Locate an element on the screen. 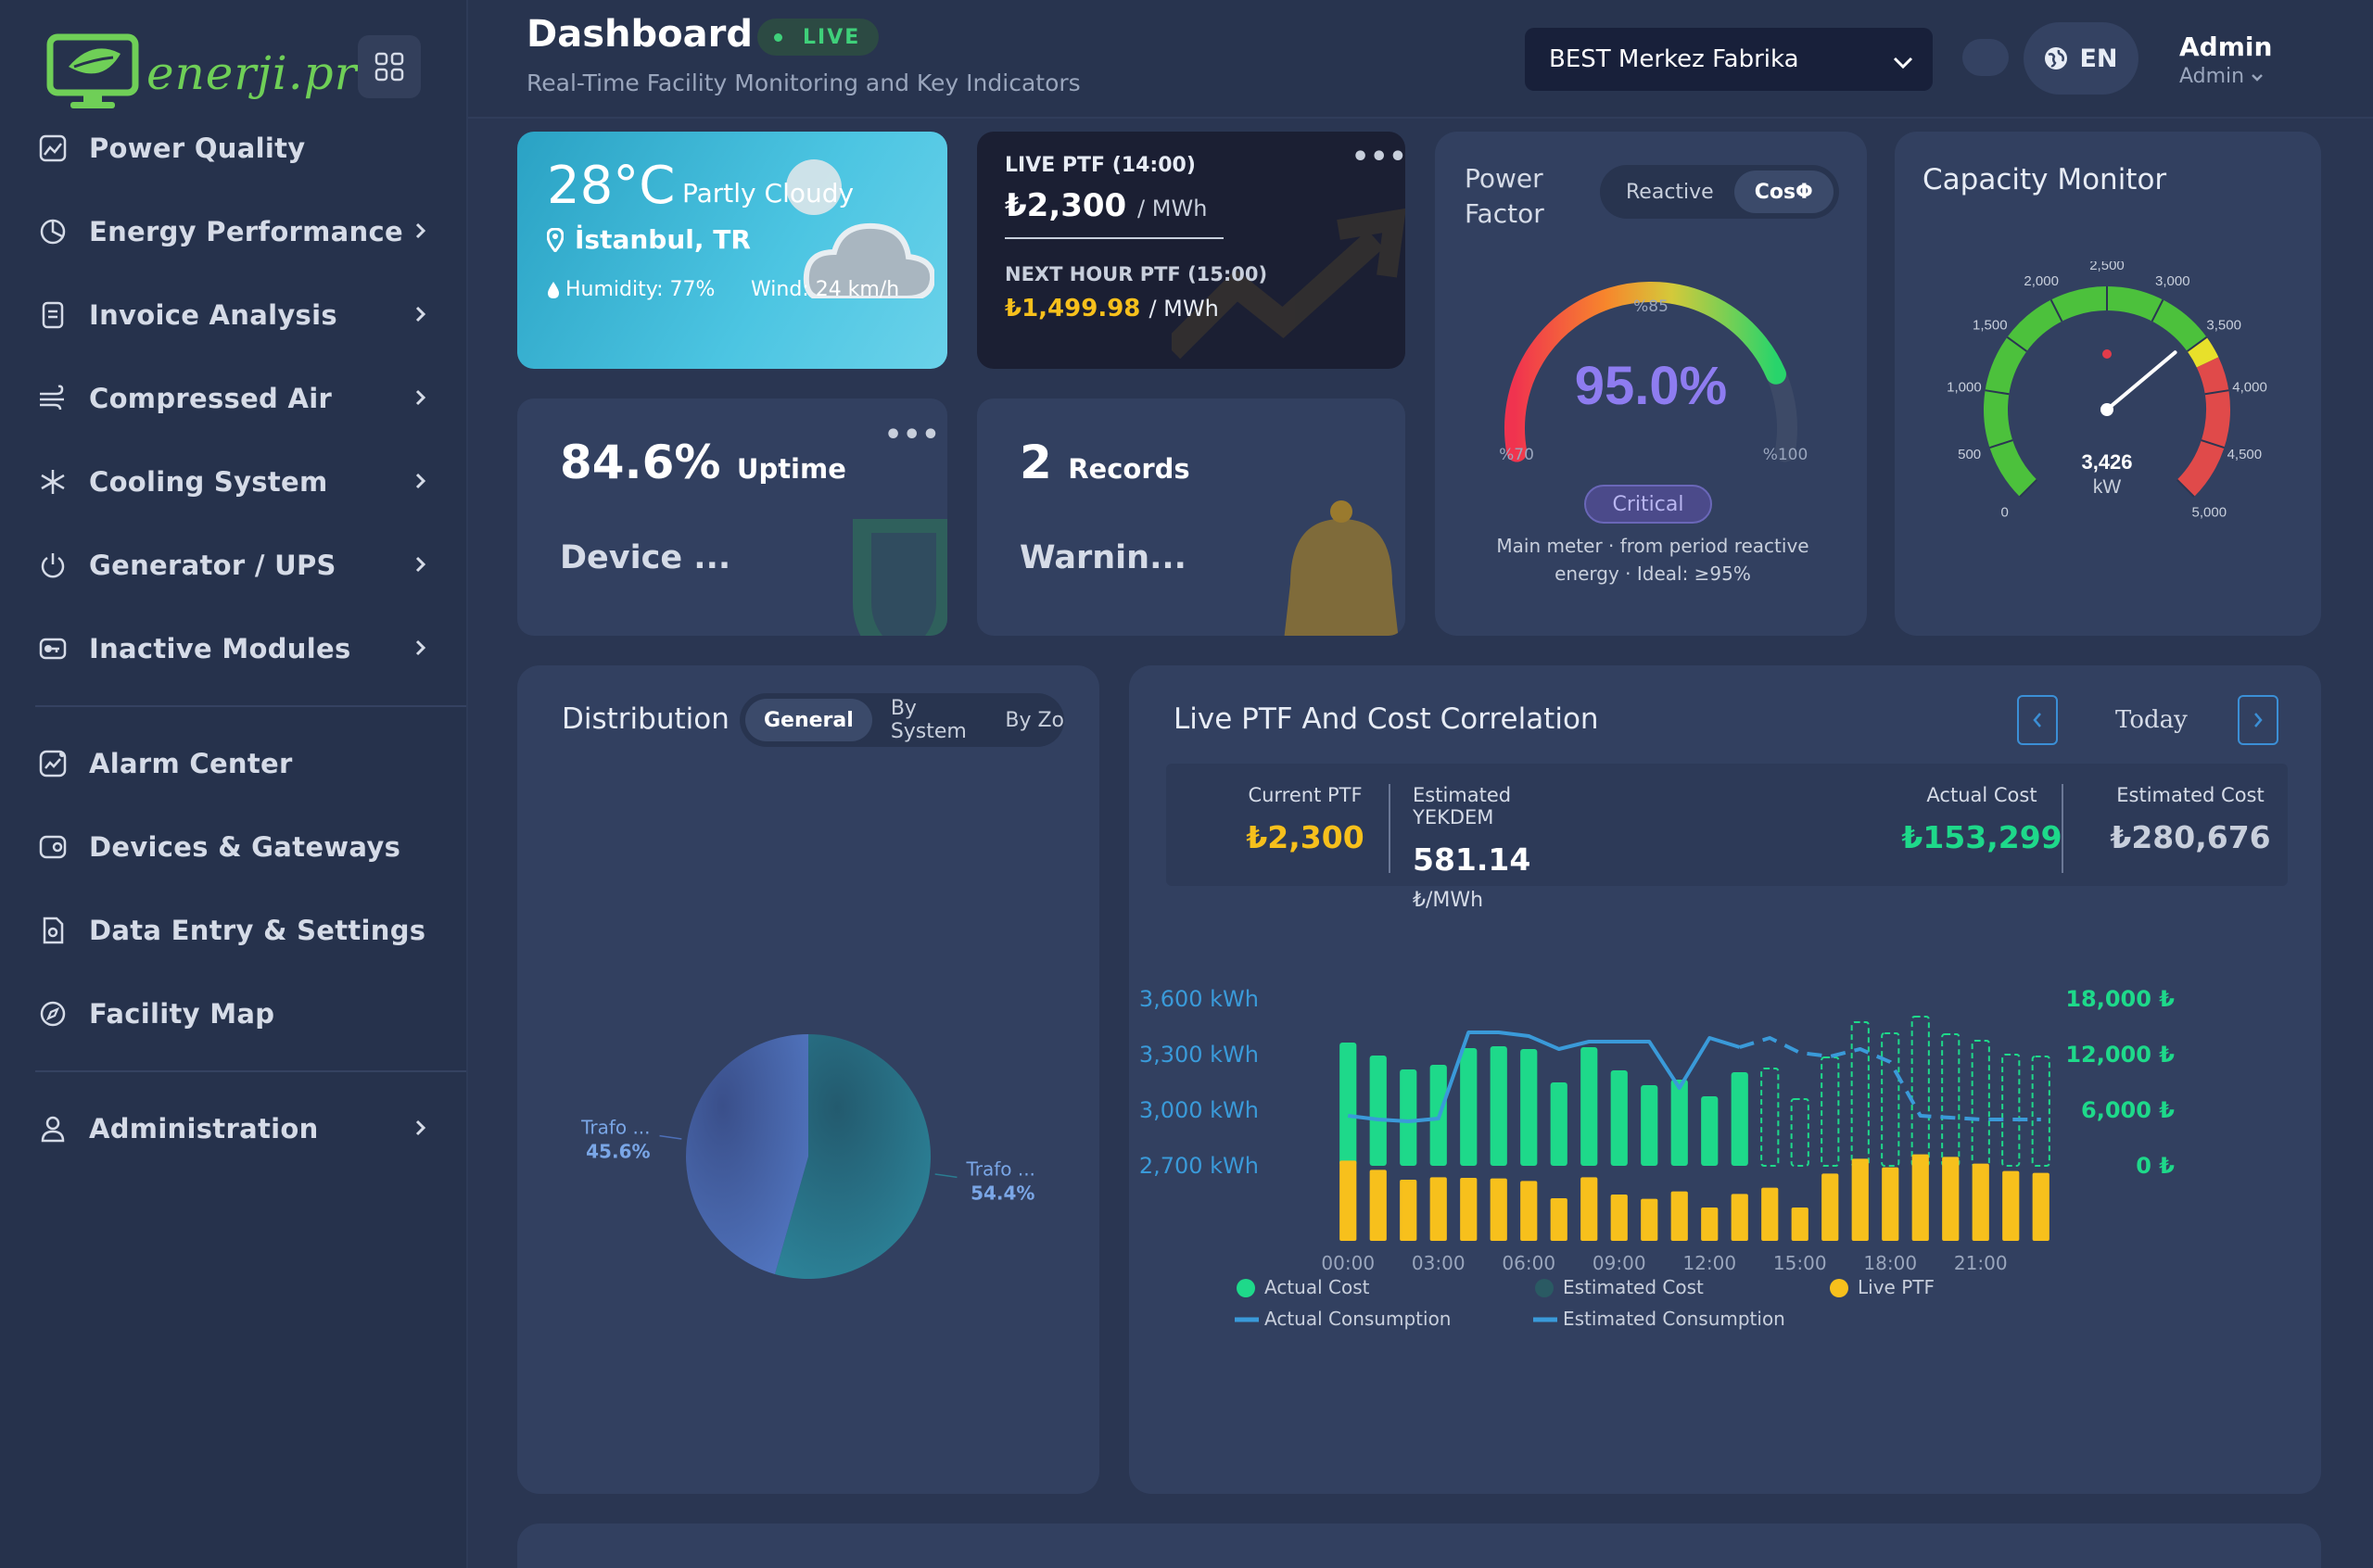  power-factor-value: 95.0% is located at coordinates (1651, 386).